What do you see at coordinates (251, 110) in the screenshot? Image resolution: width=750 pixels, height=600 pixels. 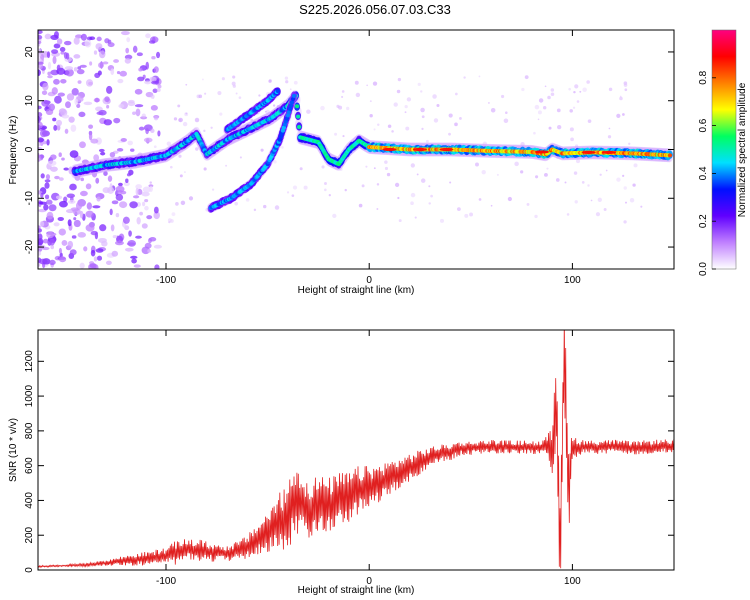 I see `heatmap-ridge-upper-branch` at bounding box center [251, 110].